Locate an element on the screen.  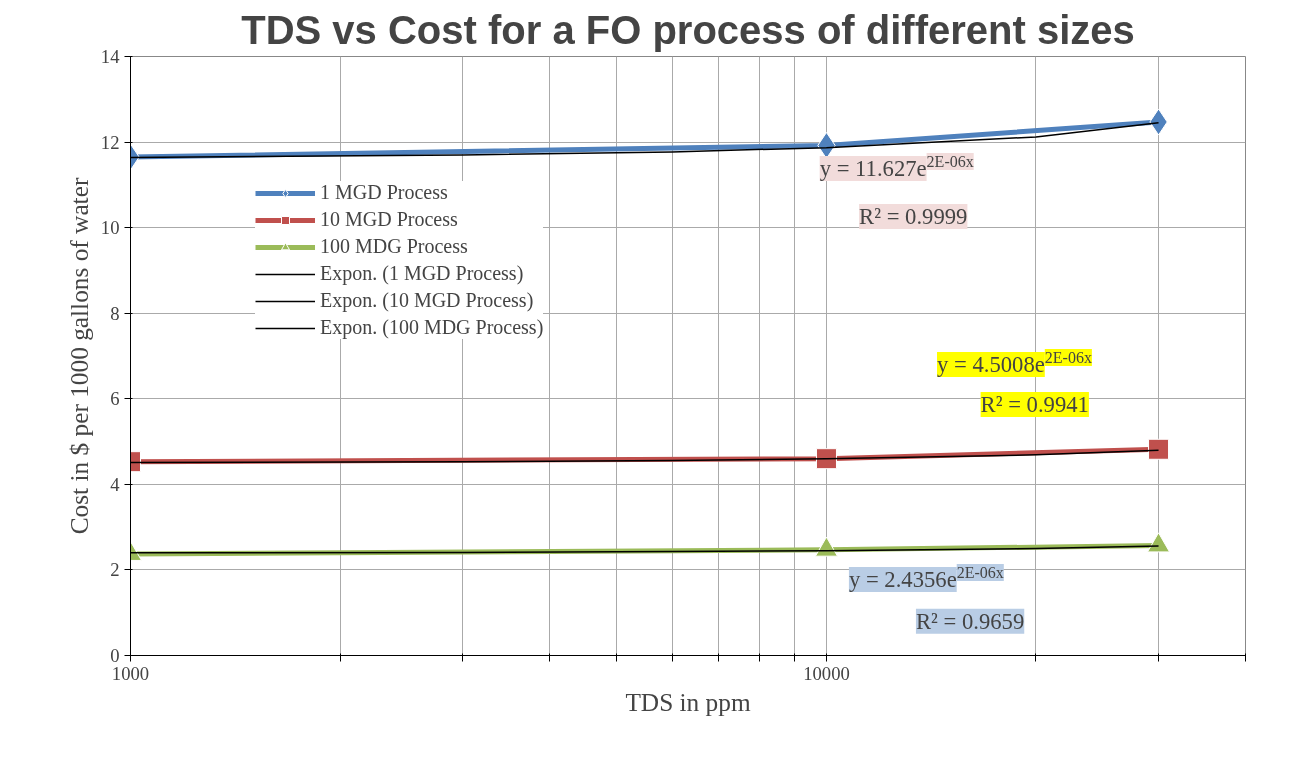
y-tick-label: 14 is located at coordinates (110, 56).